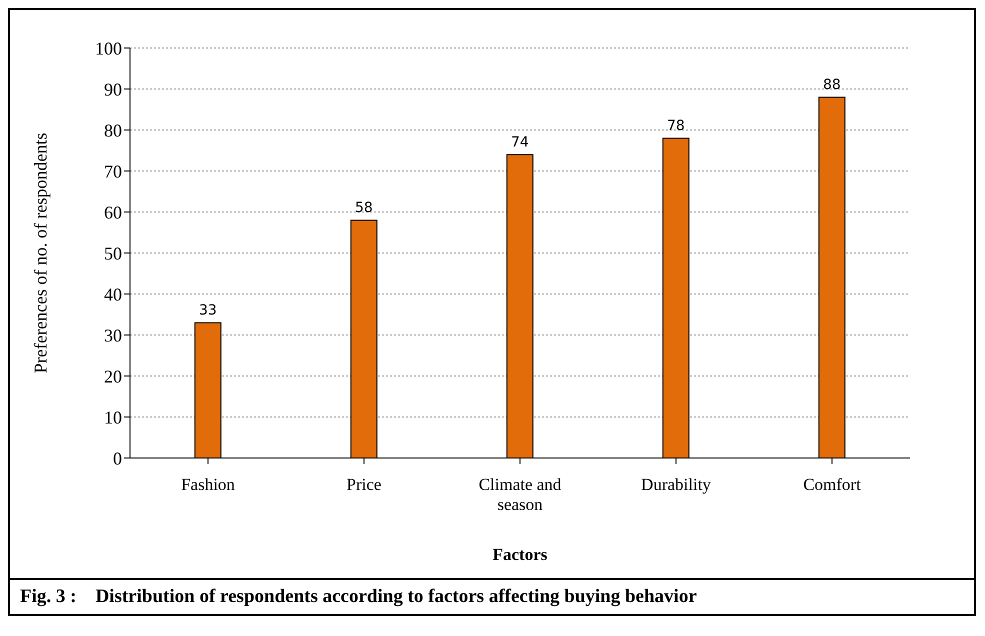 This screenshot has width=985, height=636. I want to click on y-tick-label: 40, so click(113, 294).